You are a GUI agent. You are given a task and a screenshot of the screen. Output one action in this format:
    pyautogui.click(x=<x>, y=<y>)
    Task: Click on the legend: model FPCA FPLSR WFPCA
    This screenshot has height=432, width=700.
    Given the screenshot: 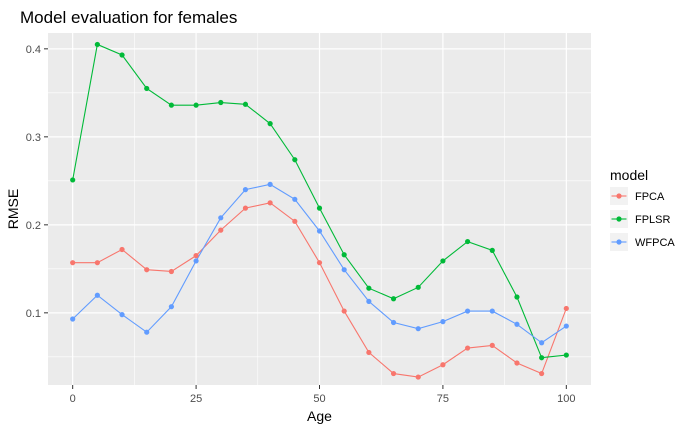 What is the action you would take?
    pyautogui.click(x=642, y=209)
    